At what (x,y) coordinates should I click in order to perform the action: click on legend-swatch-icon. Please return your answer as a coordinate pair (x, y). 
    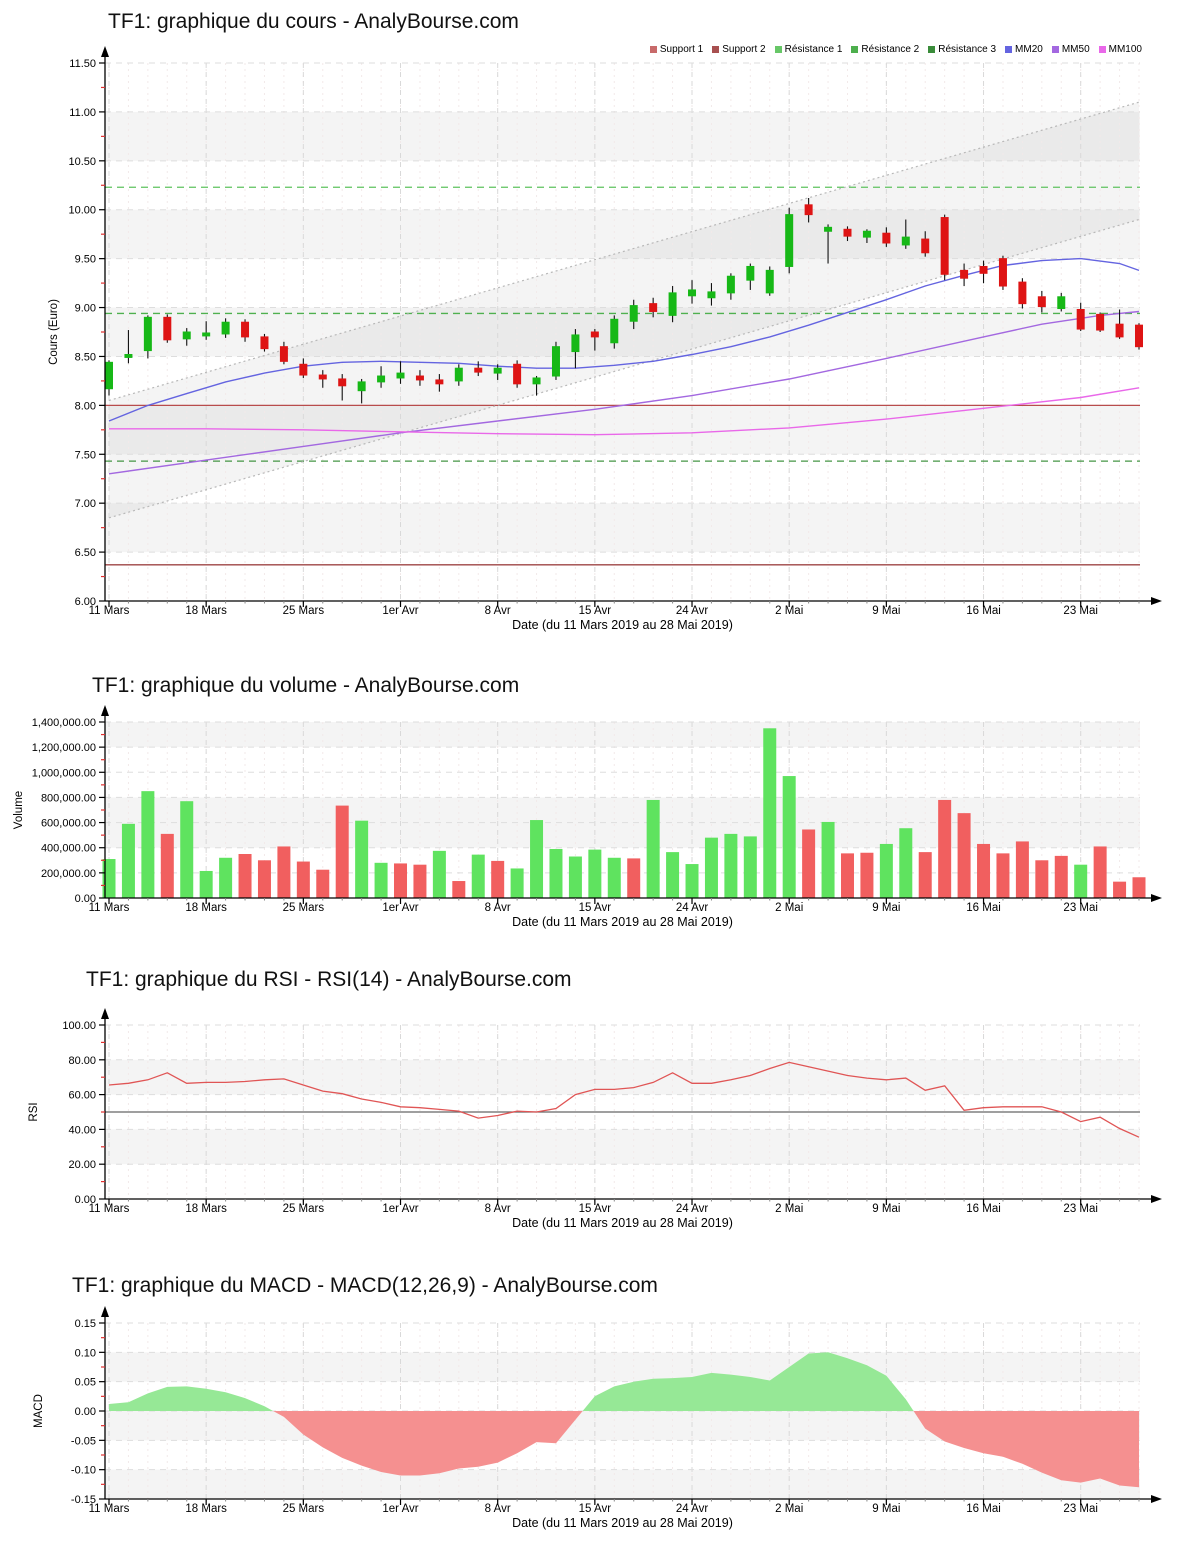
    Looking at the image, I should click on (1009, 49).